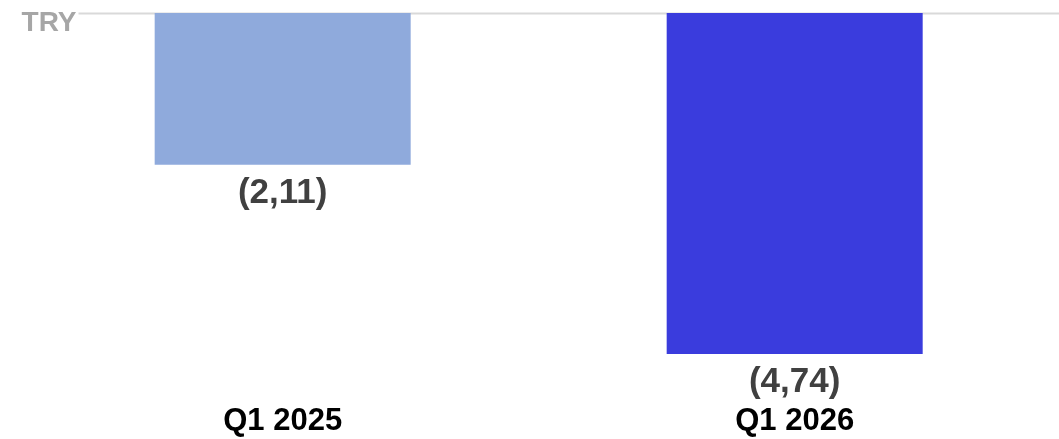  What do you see at coordinates (795, 419) in the screenshot?
I see `x-tick-label: Q1 2026` at bounding box center [795, 419].